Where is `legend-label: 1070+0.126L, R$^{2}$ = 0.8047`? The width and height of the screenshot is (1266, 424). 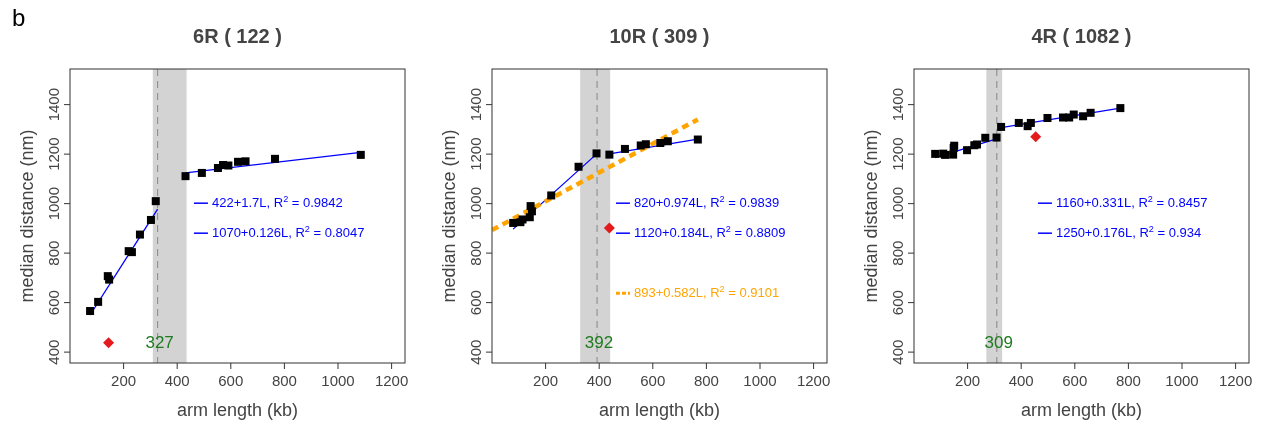 legend-label: 1070+0.126L, R$^{2}$ = 0.8047 is located at coordinates (288, 232).